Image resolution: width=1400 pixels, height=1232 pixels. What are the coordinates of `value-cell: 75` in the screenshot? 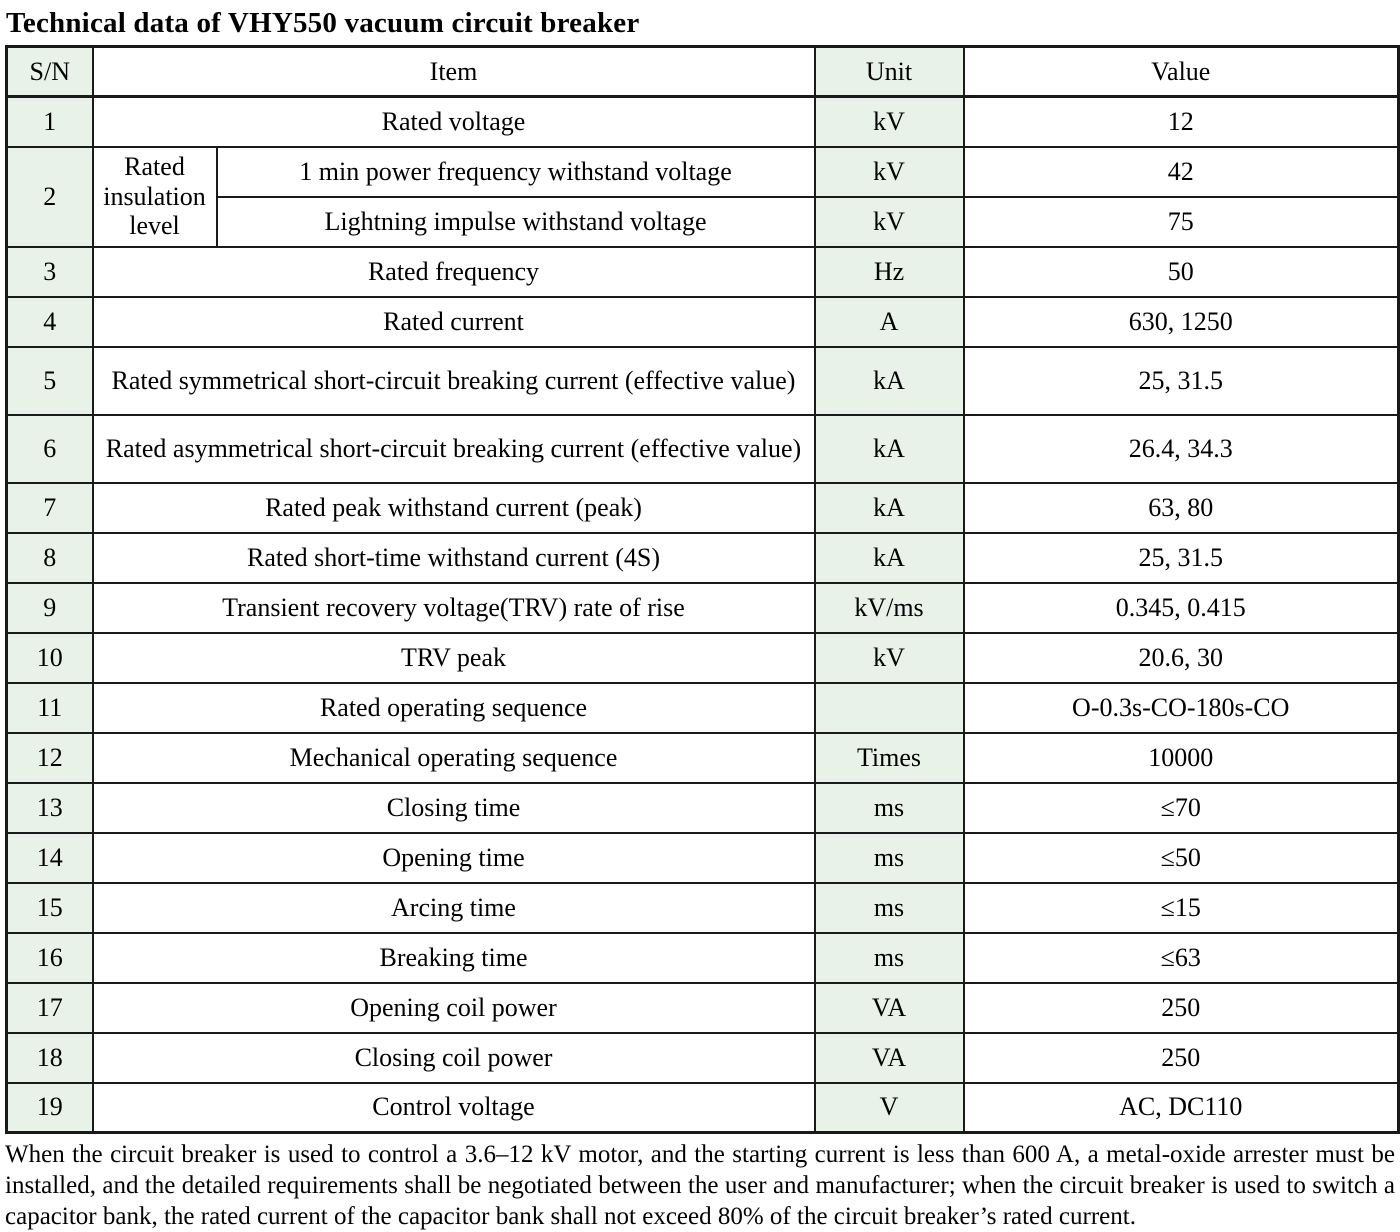 It's located at (1181, 221).